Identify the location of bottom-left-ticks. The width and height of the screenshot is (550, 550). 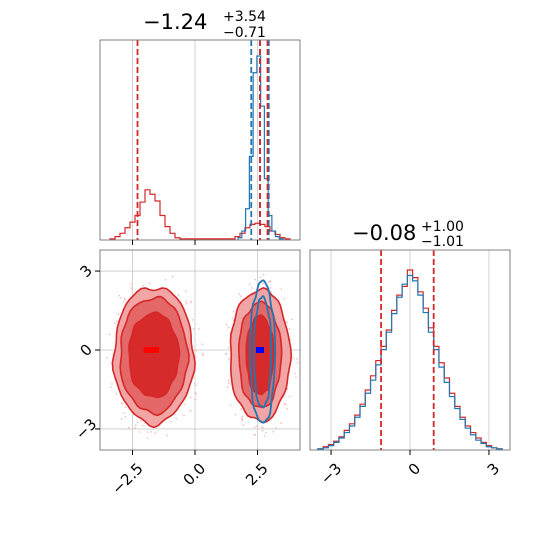
(176, 362).